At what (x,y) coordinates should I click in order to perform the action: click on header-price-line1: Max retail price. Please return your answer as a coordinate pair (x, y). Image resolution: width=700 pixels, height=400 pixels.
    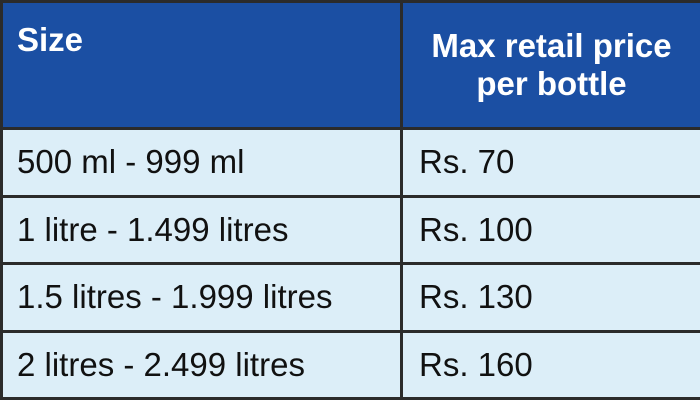
    Looking at the image, I should click on (551, 45).